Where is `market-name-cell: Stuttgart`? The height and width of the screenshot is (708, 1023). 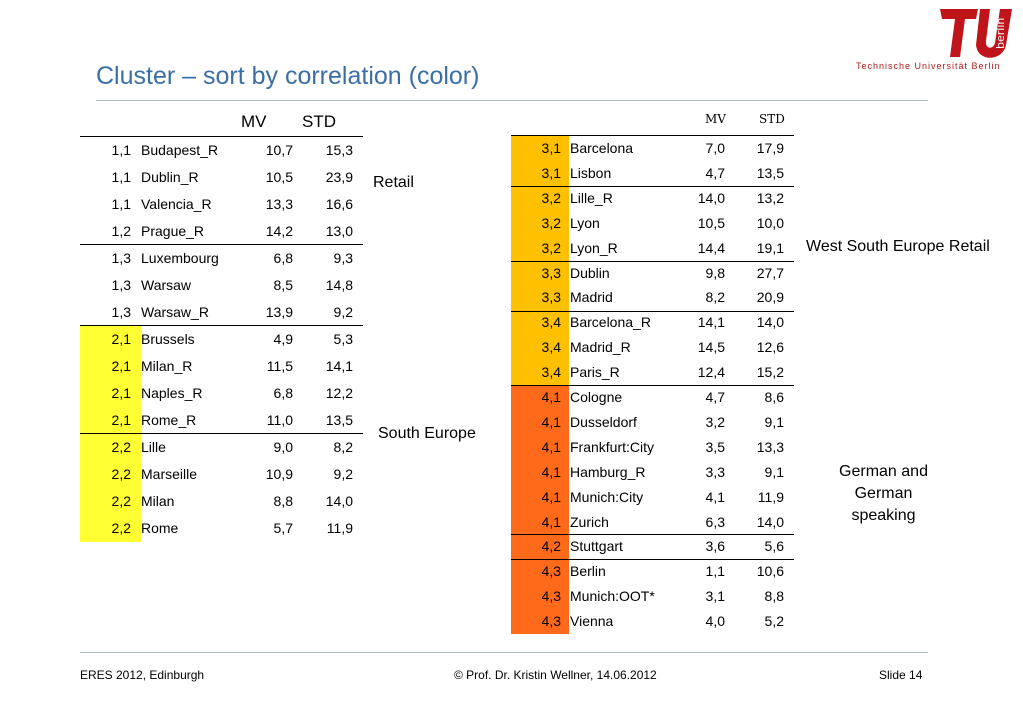 market-name-cell: Stuttgart is located at coordinates (596, 546).